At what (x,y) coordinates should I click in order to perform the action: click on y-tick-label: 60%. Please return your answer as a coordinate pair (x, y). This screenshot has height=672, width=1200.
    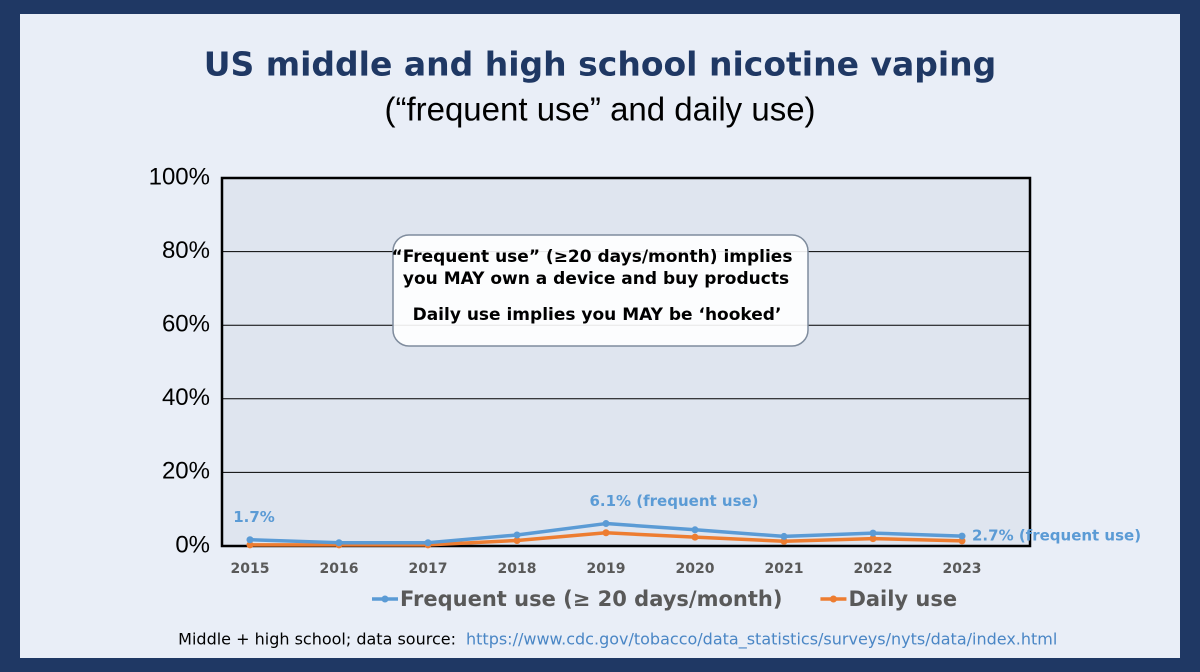
    Looking at the image, I should click on (186, 324).